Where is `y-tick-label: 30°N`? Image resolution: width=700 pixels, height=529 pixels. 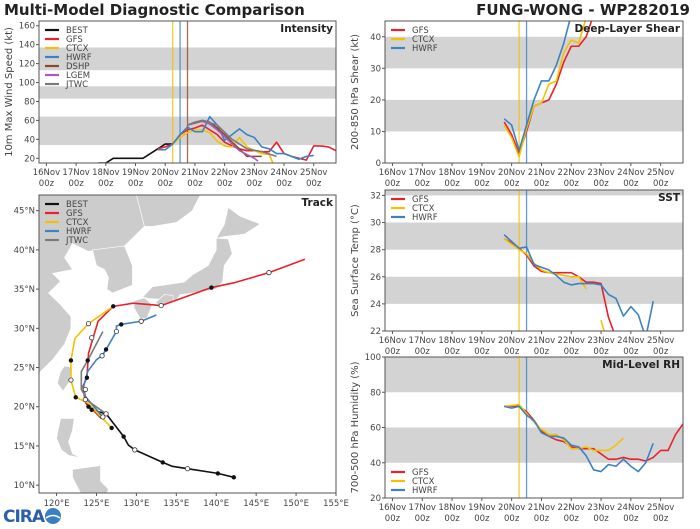
y-tick-label: 30°N is located at coordinates (24, 329).